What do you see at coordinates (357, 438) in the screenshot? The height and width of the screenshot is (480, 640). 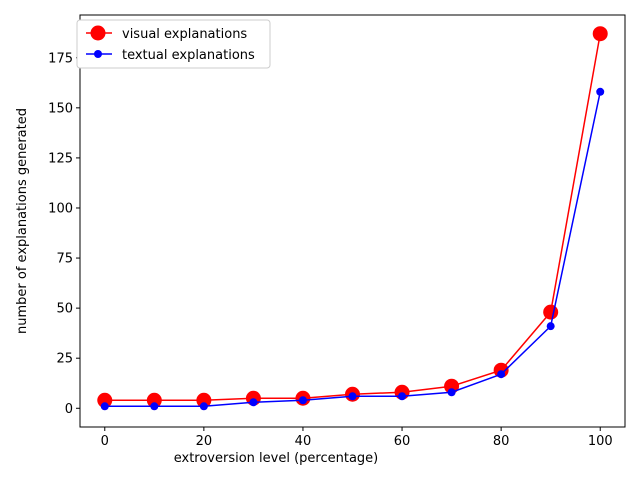 I see `x-axis-ticks: 0 20 40 60 80 100` at bounding box center [357, 438].